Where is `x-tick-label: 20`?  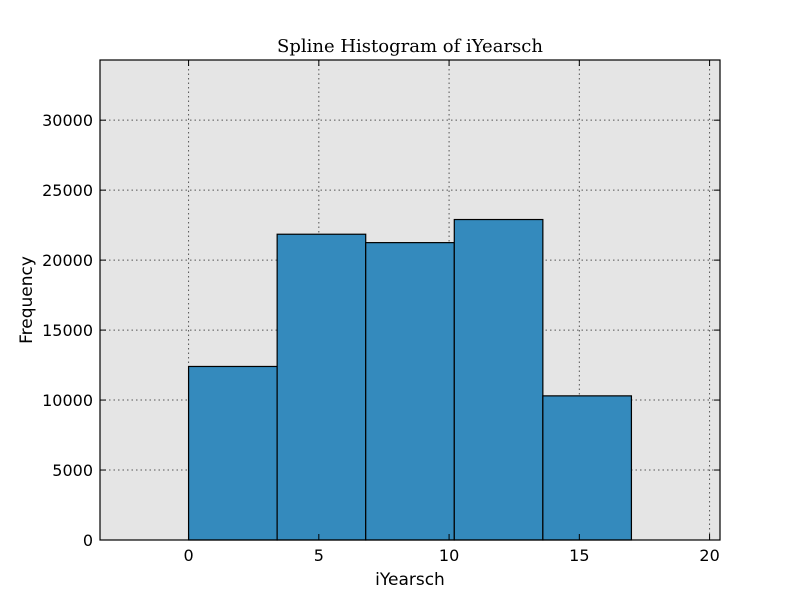
x-tick-label: 20 is located at coordinates (709, 555).